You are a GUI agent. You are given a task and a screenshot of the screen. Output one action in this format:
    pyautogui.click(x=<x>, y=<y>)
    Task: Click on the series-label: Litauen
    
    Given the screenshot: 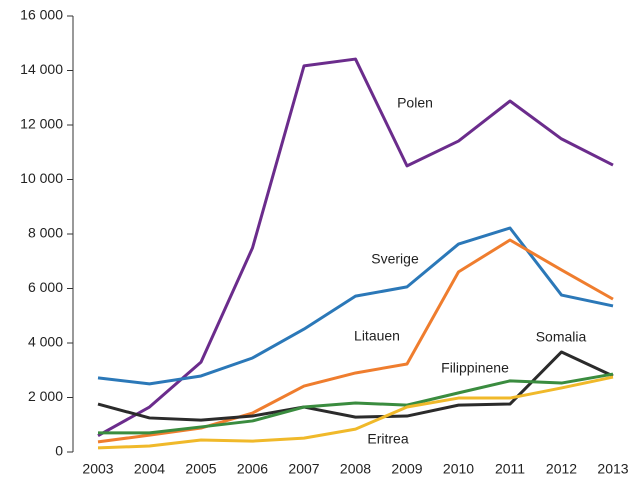 What is the action you would take?
    pyautogui.click(x=377, y=336)
    